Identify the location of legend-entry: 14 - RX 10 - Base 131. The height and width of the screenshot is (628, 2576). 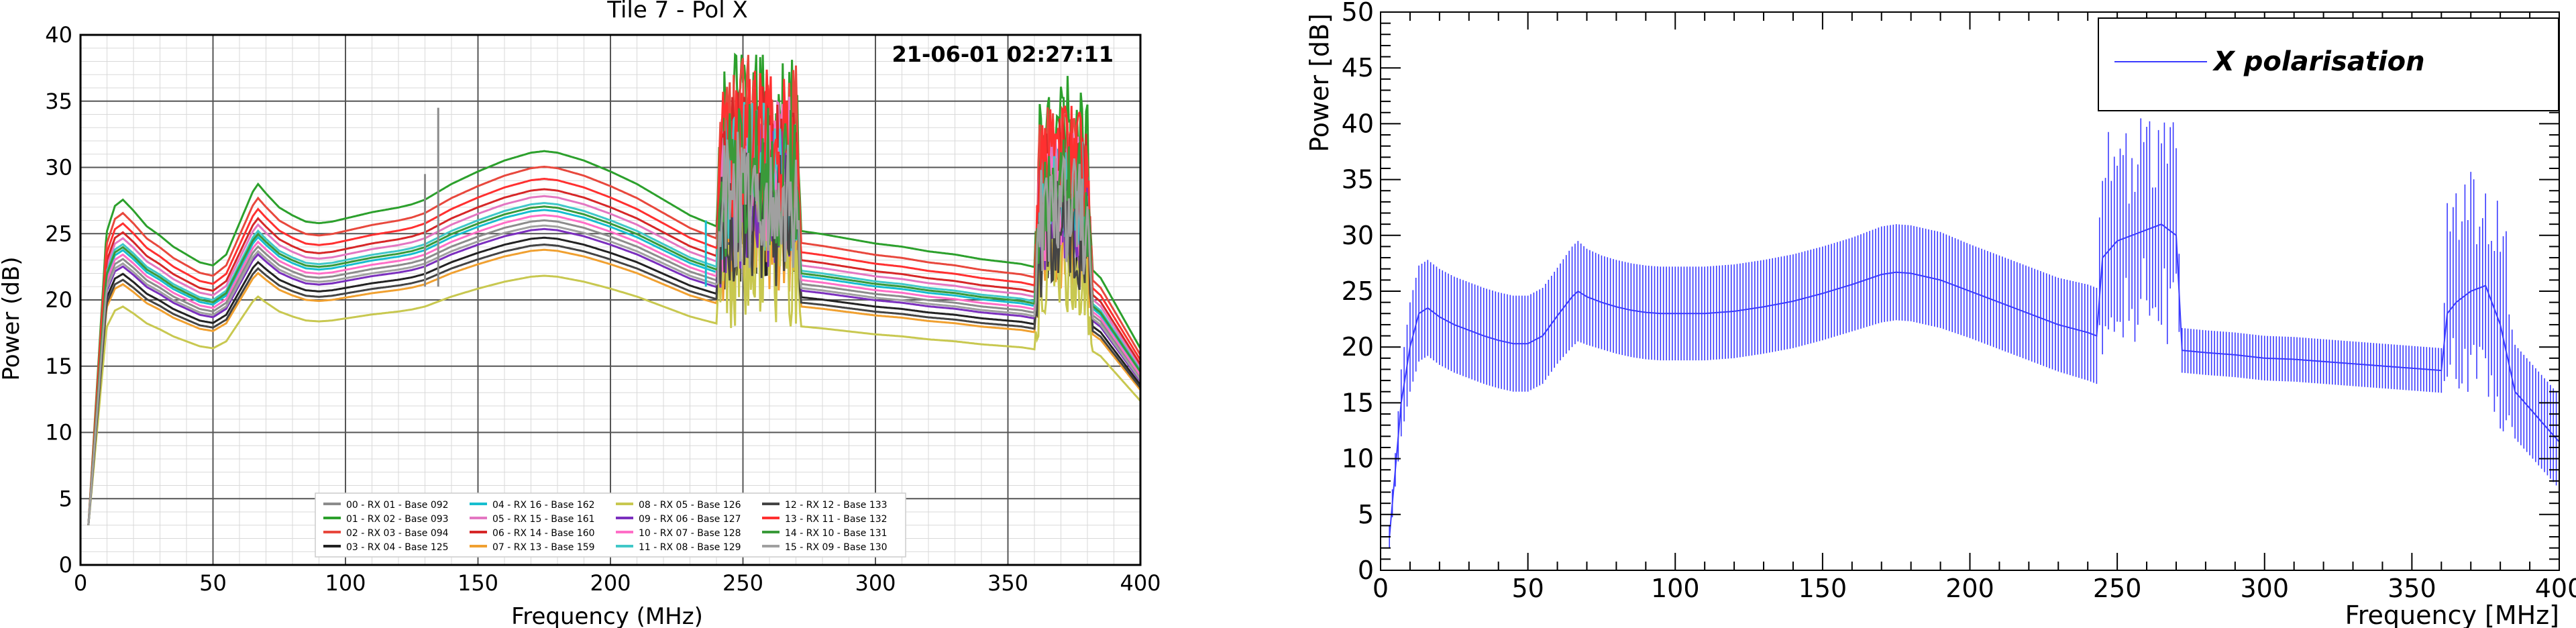
(836, 533).